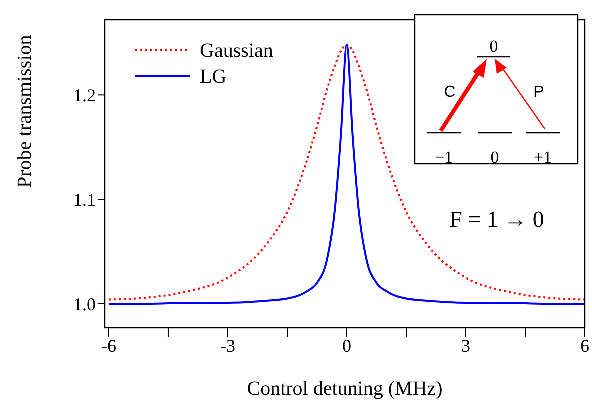 This screenshot has width=592, height=405. Describe the element at coordinates (213, 77) in the screenshot. I see `legend-label: LG` at that location.